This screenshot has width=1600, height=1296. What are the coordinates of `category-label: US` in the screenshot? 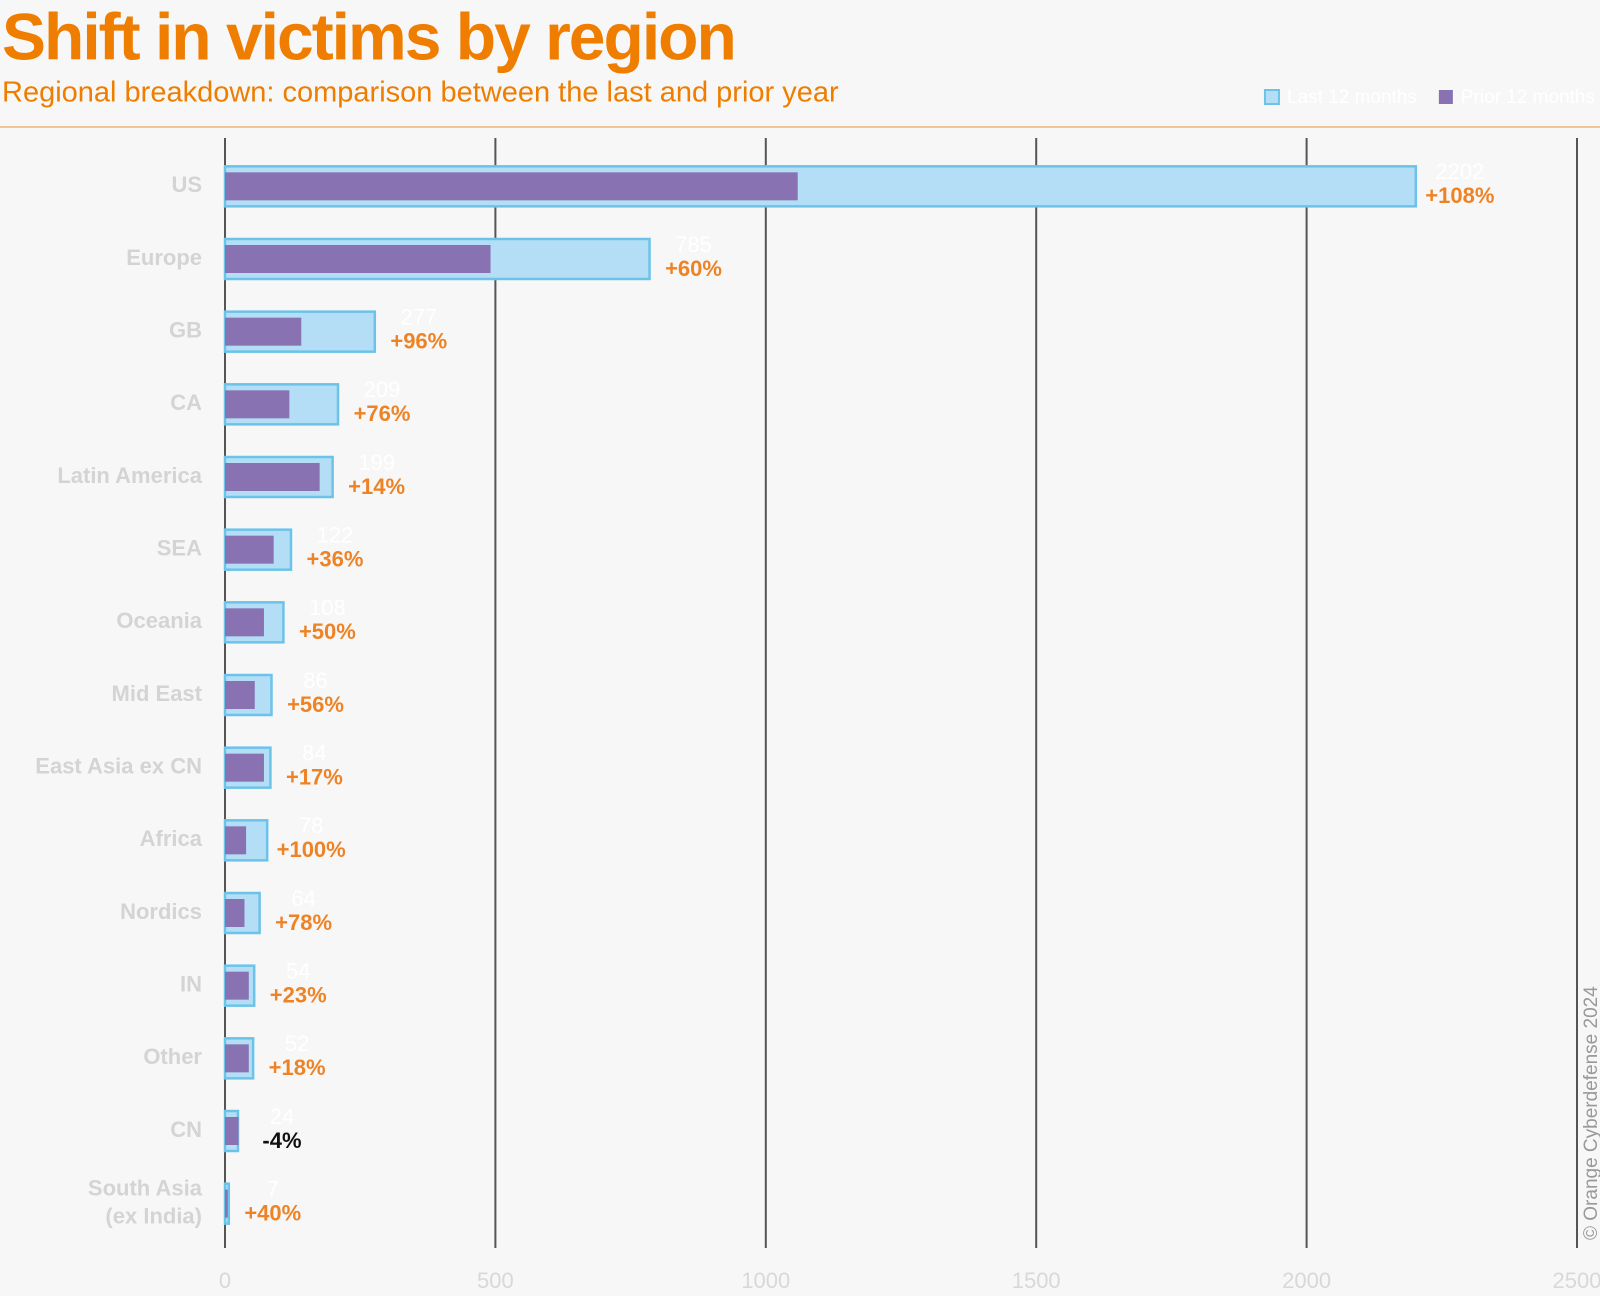 It's located at (186, 184).